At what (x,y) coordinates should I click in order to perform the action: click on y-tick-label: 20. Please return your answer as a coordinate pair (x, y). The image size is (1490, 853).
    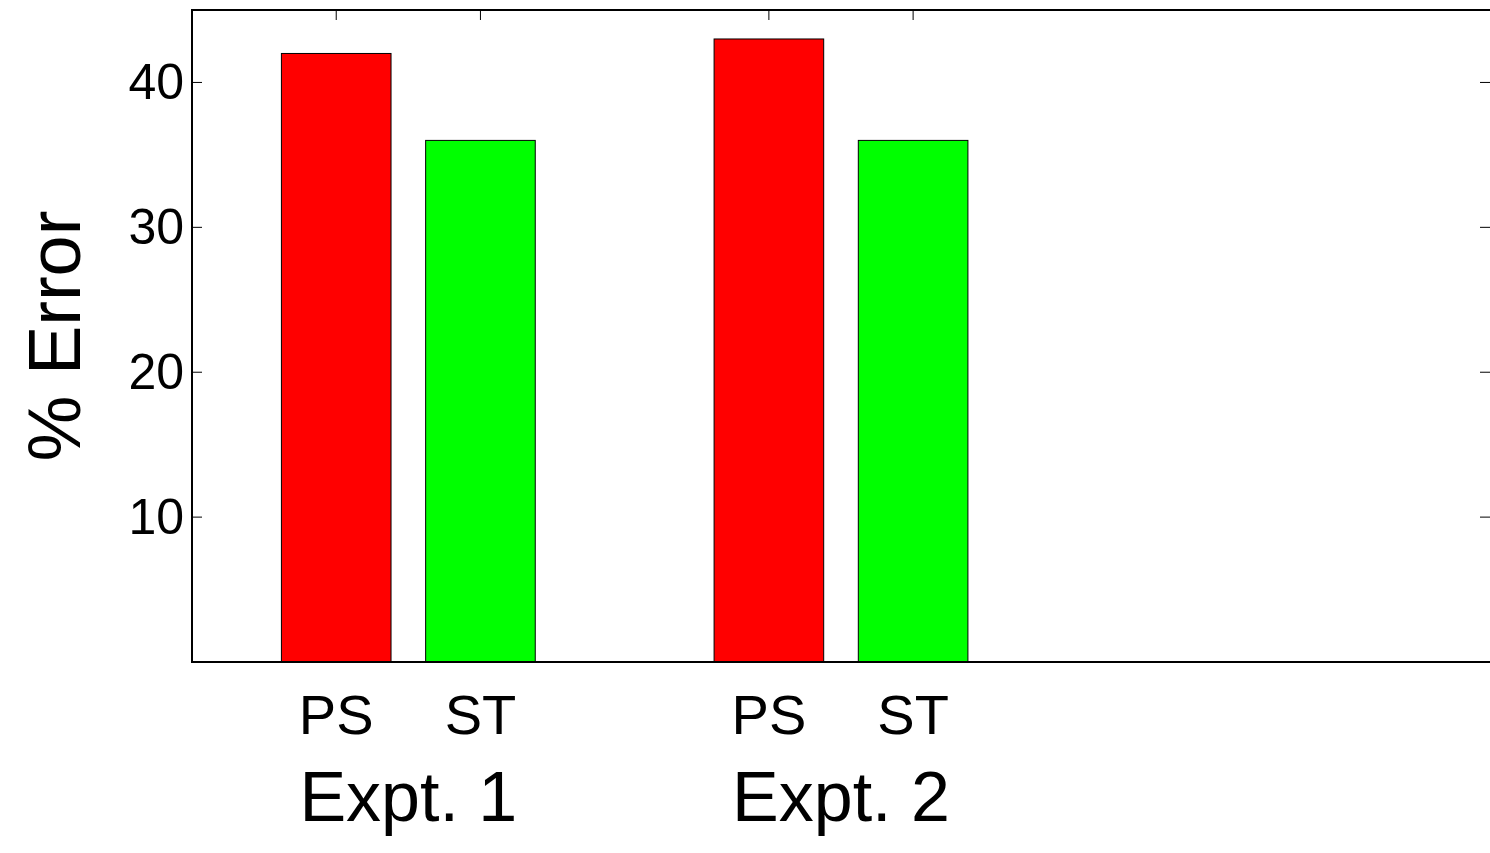
    Looking at the image, I should click on (156, 372).